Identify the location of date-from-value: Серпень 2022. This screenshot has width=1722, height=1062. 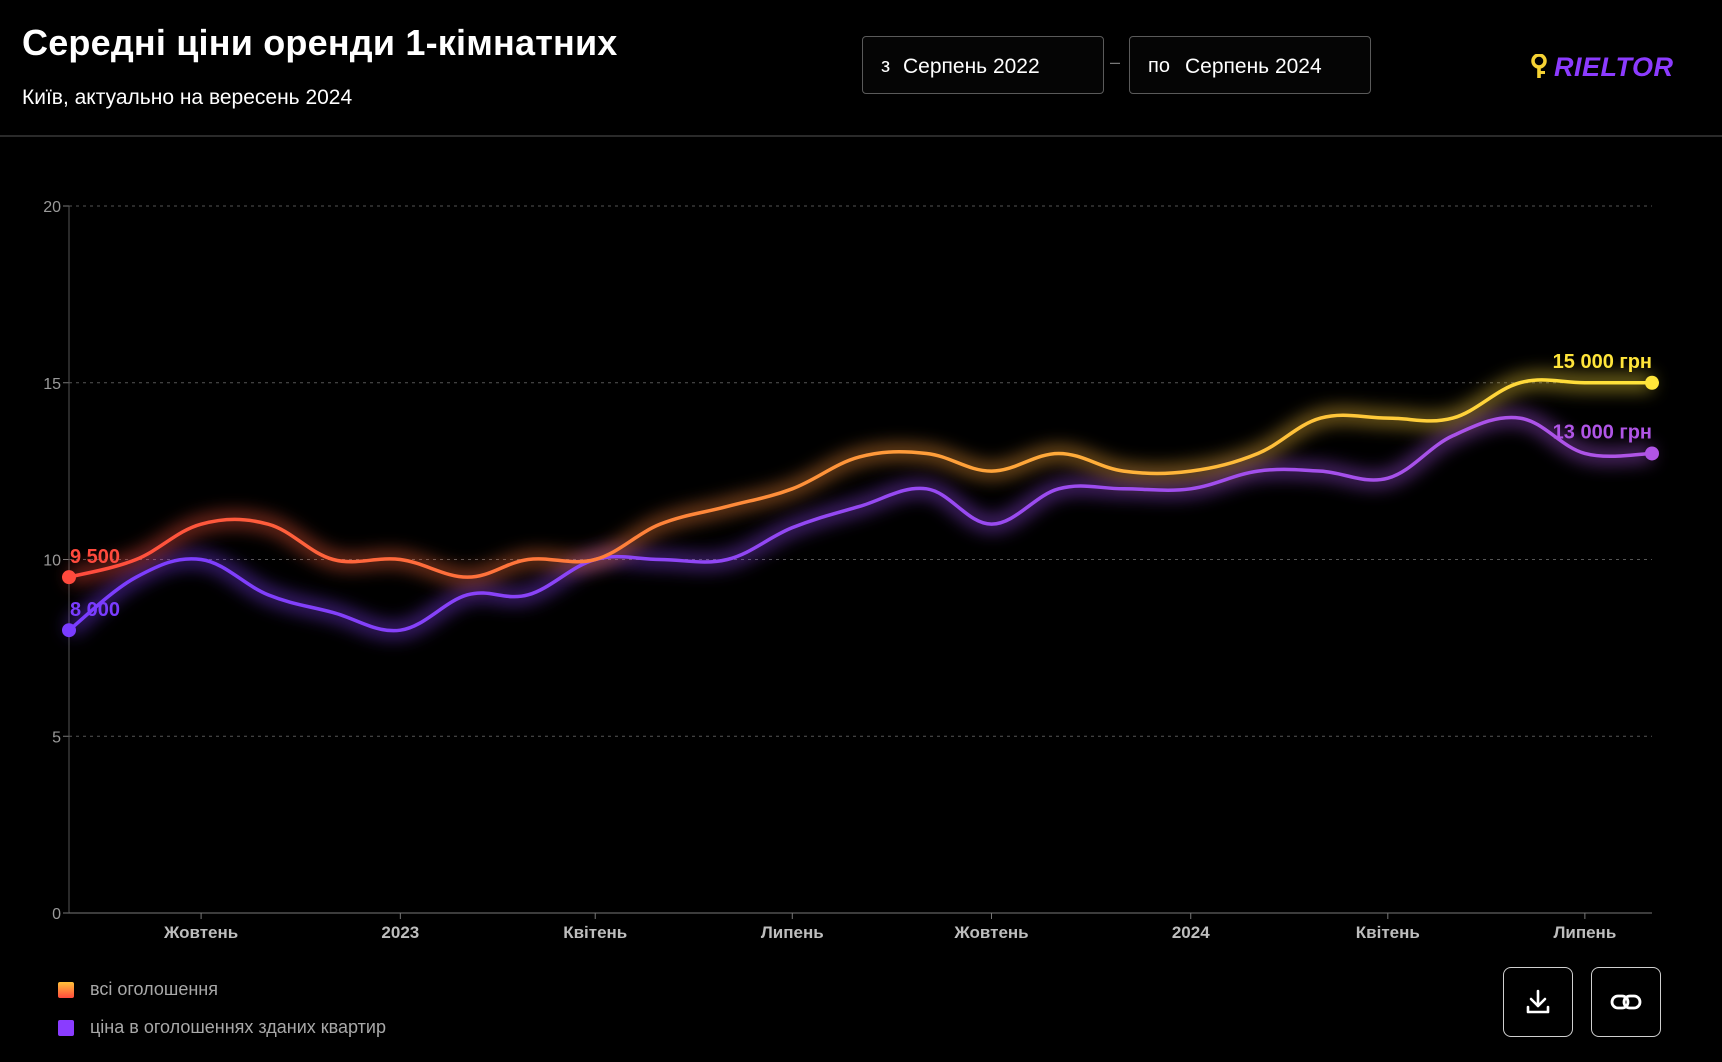
(971, 66).